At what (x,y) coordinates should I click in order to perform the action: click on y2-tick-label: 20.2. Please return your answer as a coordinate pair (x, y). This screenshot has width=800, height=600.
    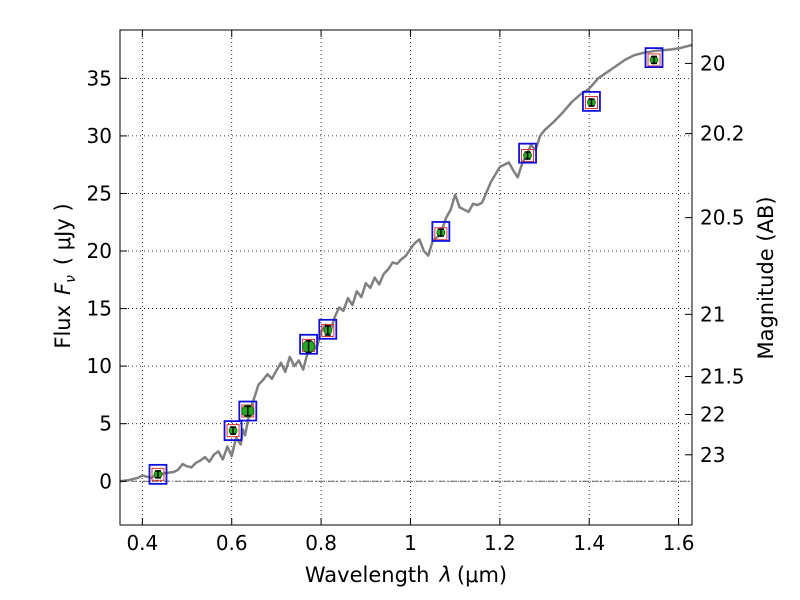
    Looking at the image, I should click on (722, 134).